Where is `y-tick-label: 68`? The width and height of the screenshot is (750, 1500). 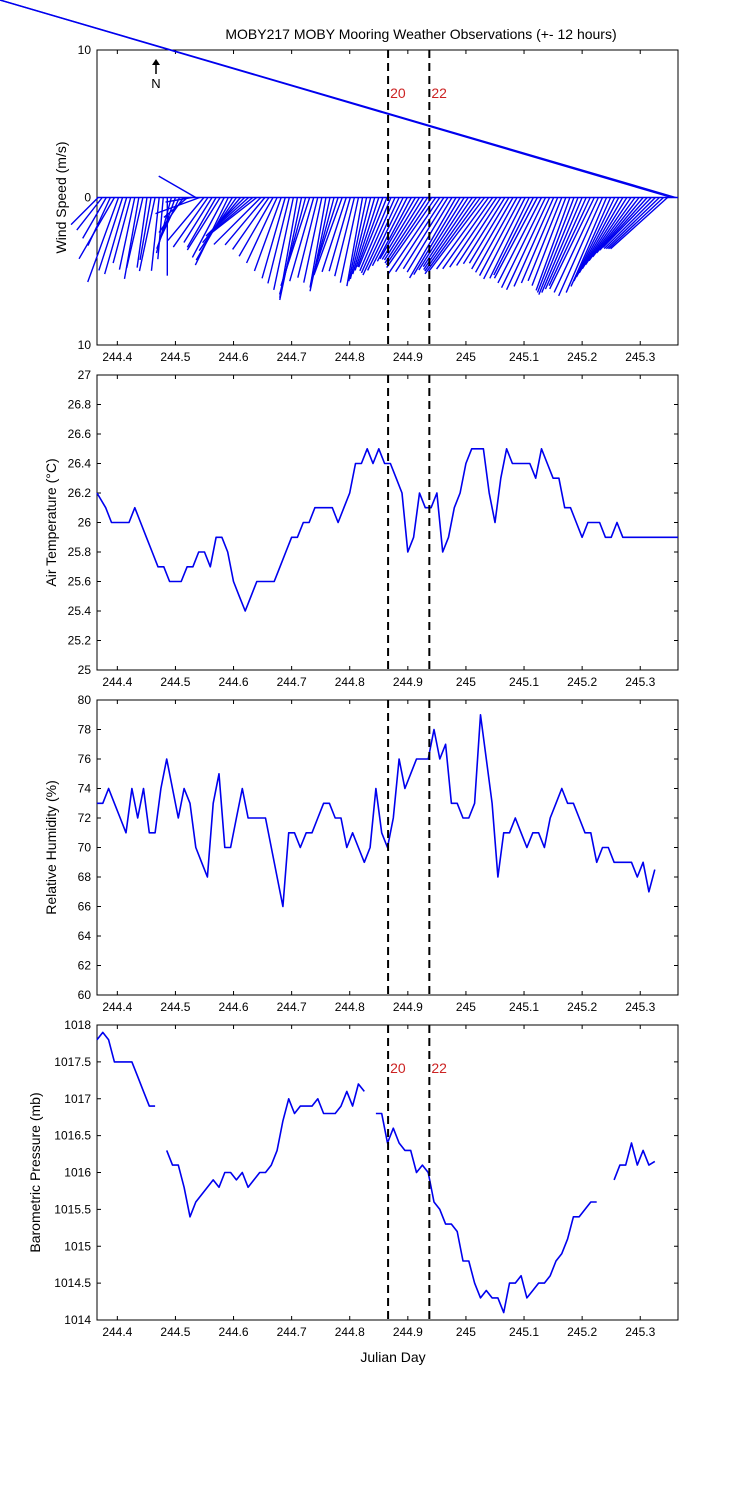 y-tick-label: 68 is located at coordinates (85, 877).